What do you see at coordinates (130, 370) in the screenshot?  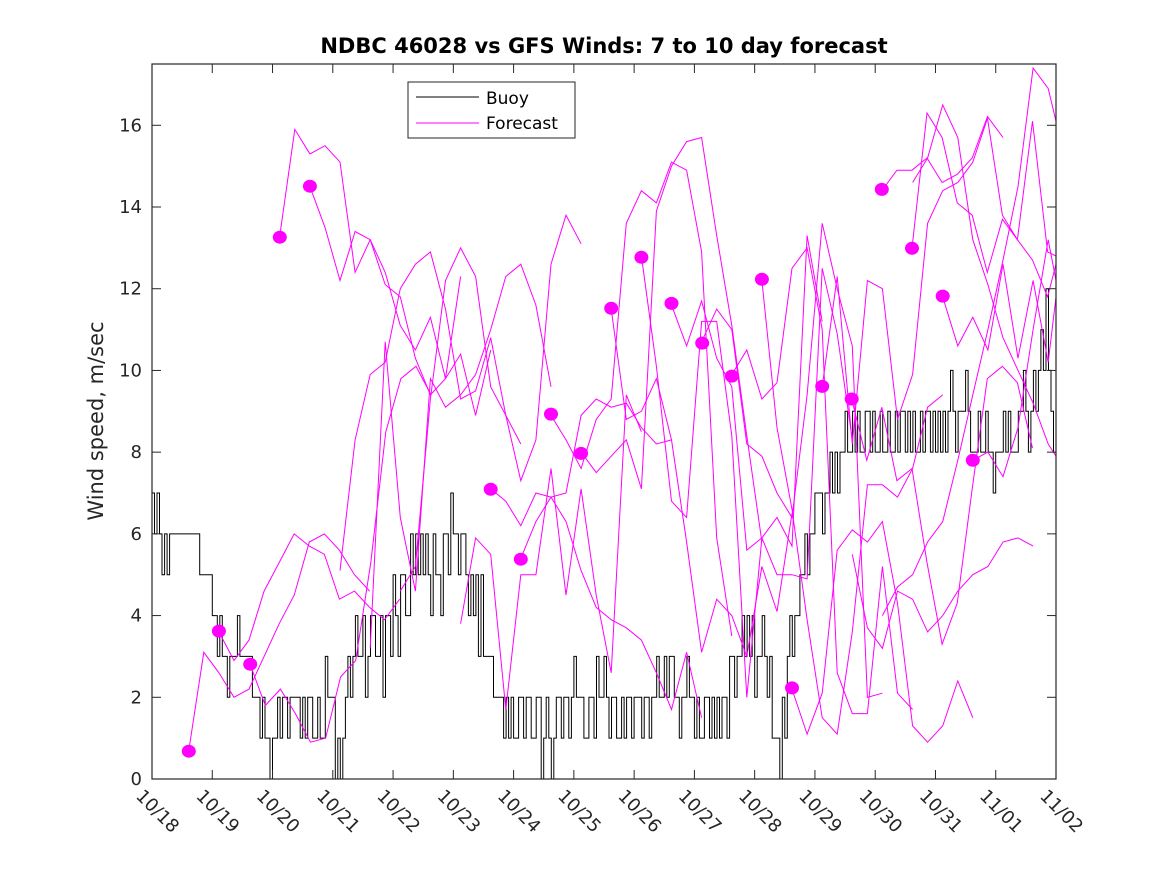 I see `y-tick-label: 10` at bounding box center [130, 370].